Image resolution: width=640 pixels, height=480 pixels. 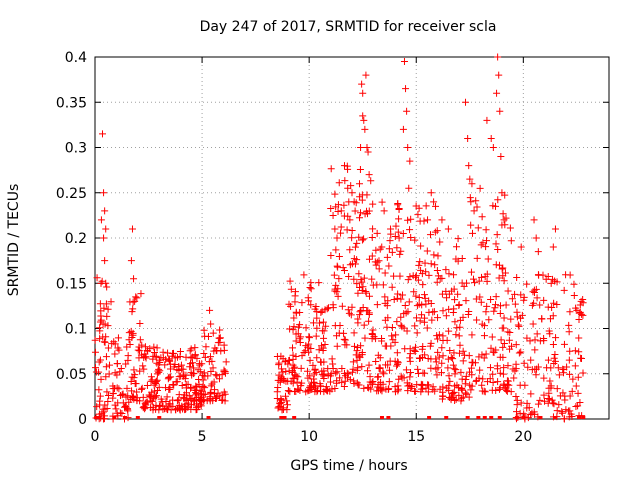 What do you see at coordinates (76, 149) in the screenshot?
I see `y-tick-label: 0.3` at bounding box center [76, 149].